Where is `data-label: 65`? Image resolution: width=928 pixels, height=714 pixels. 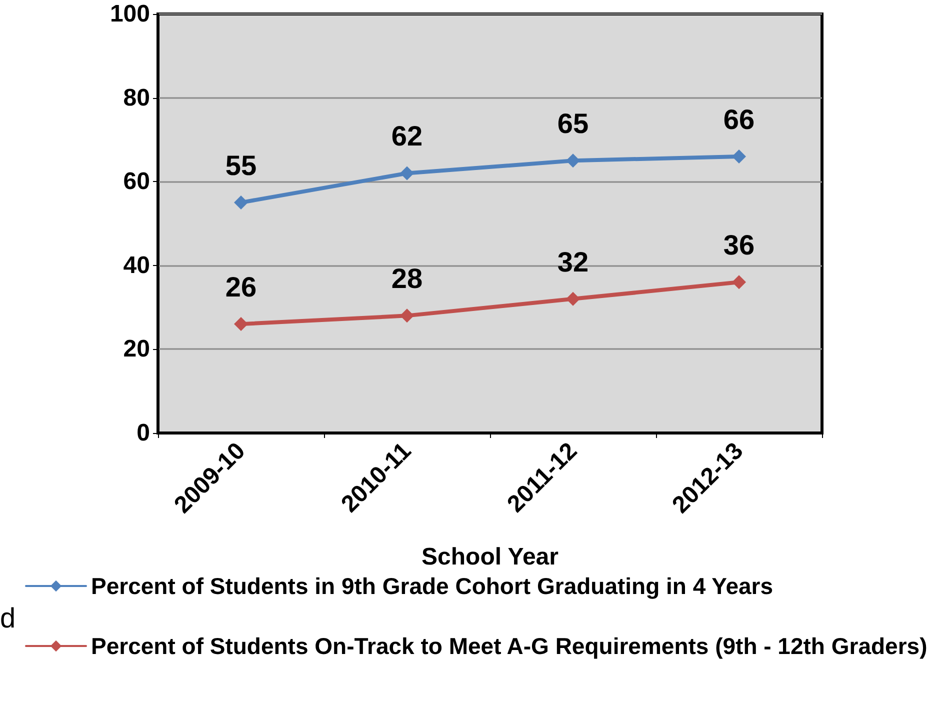 data-label: 65 is located at coordinates (573, 124).